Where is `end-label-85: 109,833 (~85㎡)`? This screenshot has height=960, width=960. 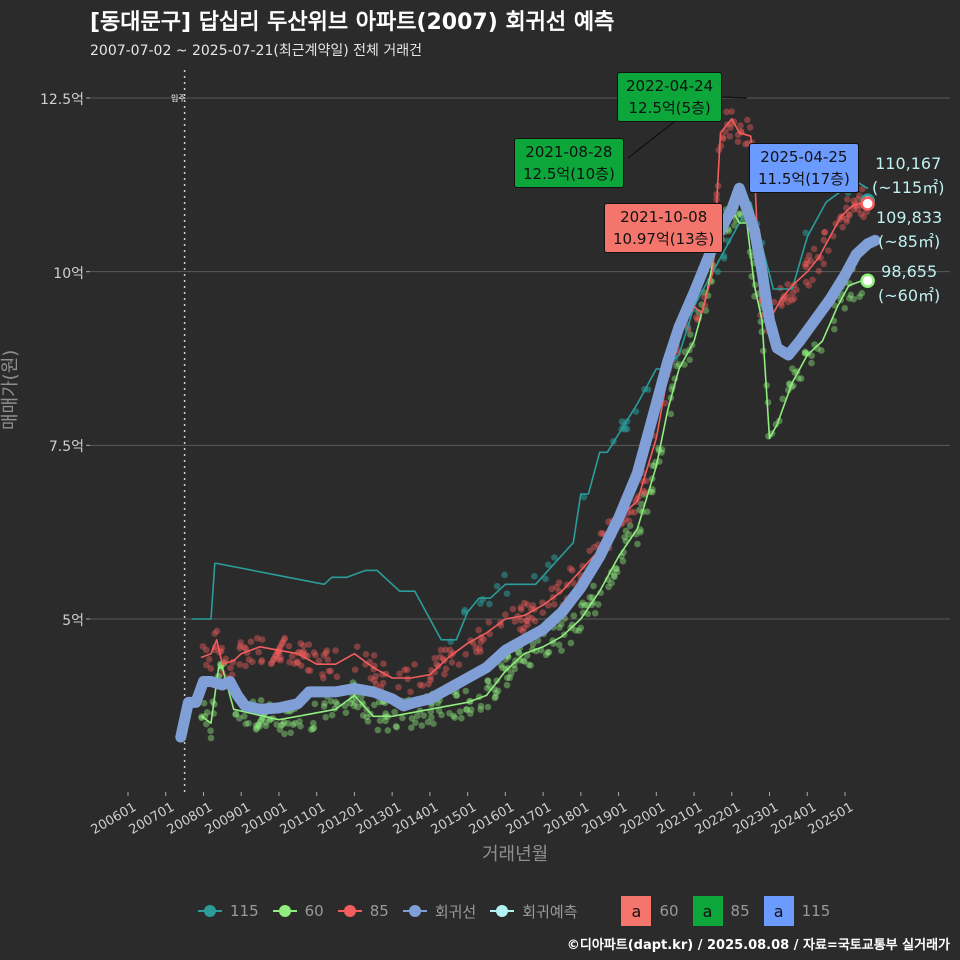
end-label-85: 109,833 (~85㎡) is located at coordinates (909, 230).